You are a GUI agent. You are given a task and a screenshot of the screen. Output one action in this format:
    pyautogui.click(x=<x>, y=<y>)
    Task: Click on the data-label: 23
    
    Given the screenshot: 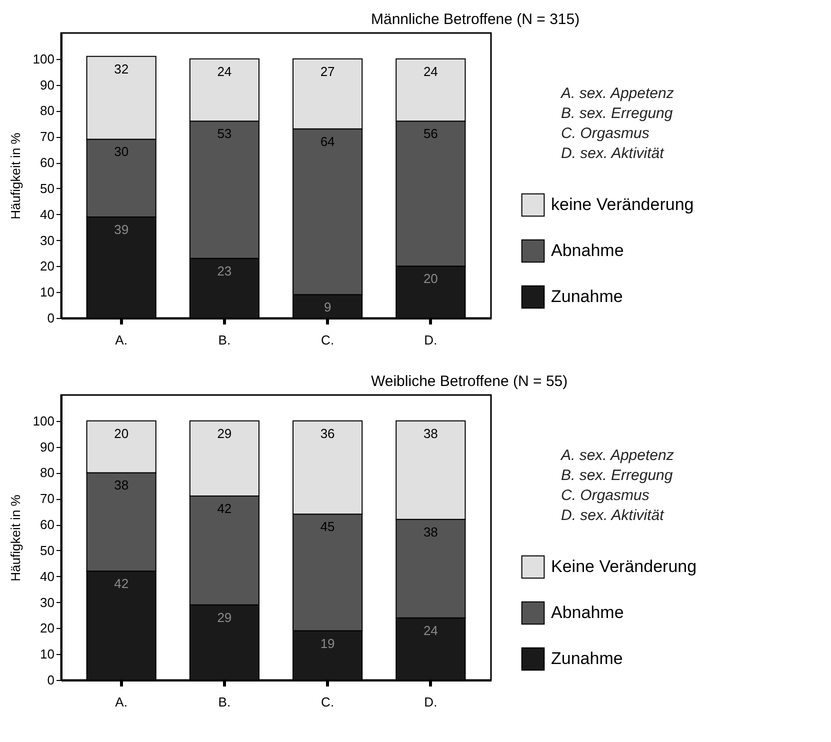 What is the action you would take?
    pyautogui.click(x=224, y=270)
    